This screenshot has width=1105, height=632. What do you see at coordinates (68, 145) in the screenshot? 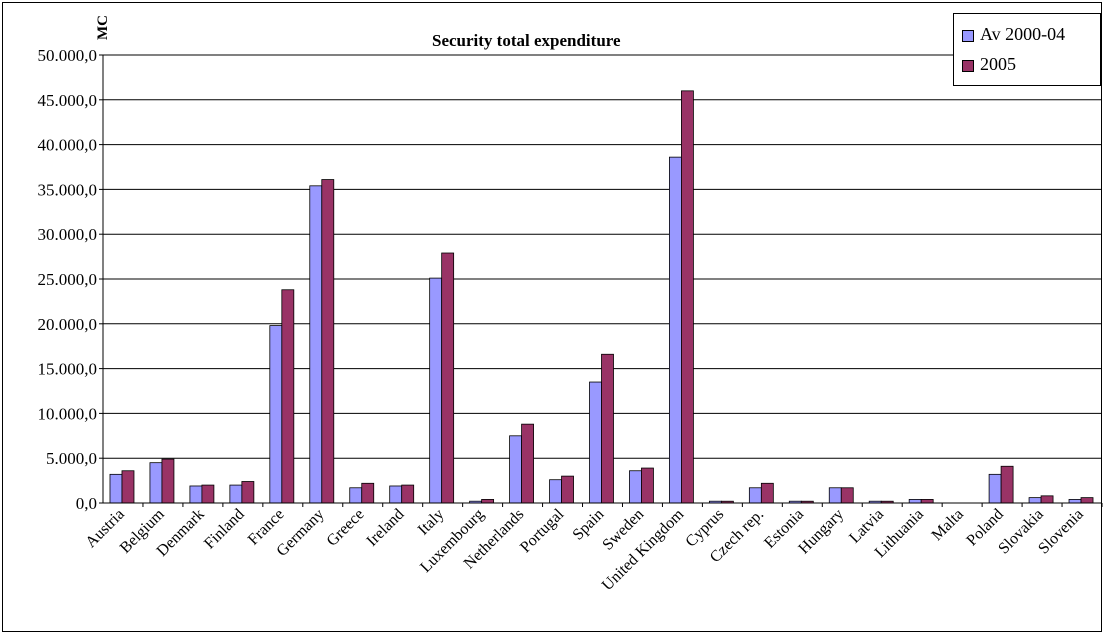
I see `y-tick-label: 40.000,0` at bounding box center [68, 145].